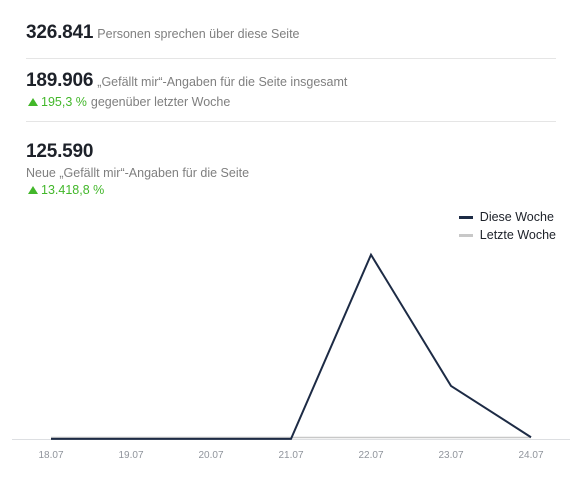  What do you see at coordinates (516, 217) in the screenshot?
I see `legend-label-this-week: Diese Woche` at bounding box center [516, 217].